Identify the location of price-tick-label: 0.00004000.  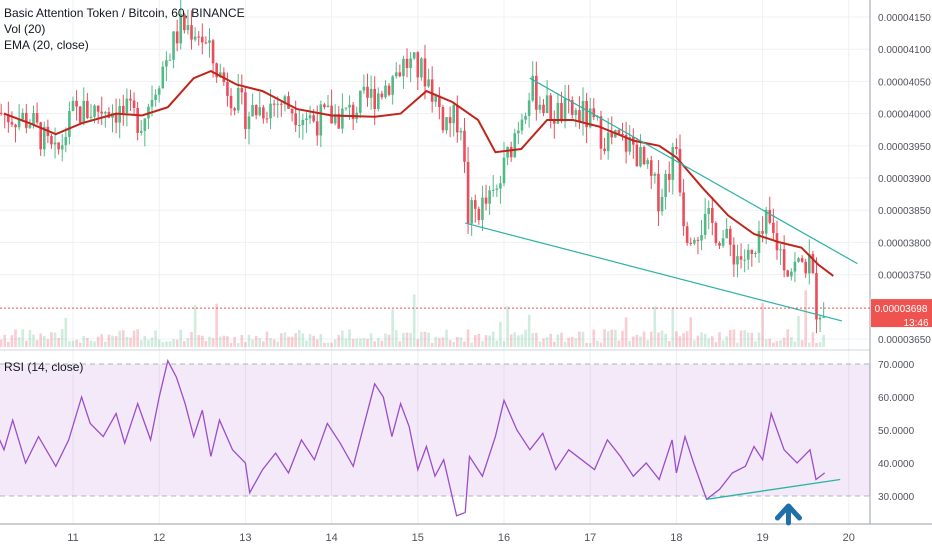
(904, 115).